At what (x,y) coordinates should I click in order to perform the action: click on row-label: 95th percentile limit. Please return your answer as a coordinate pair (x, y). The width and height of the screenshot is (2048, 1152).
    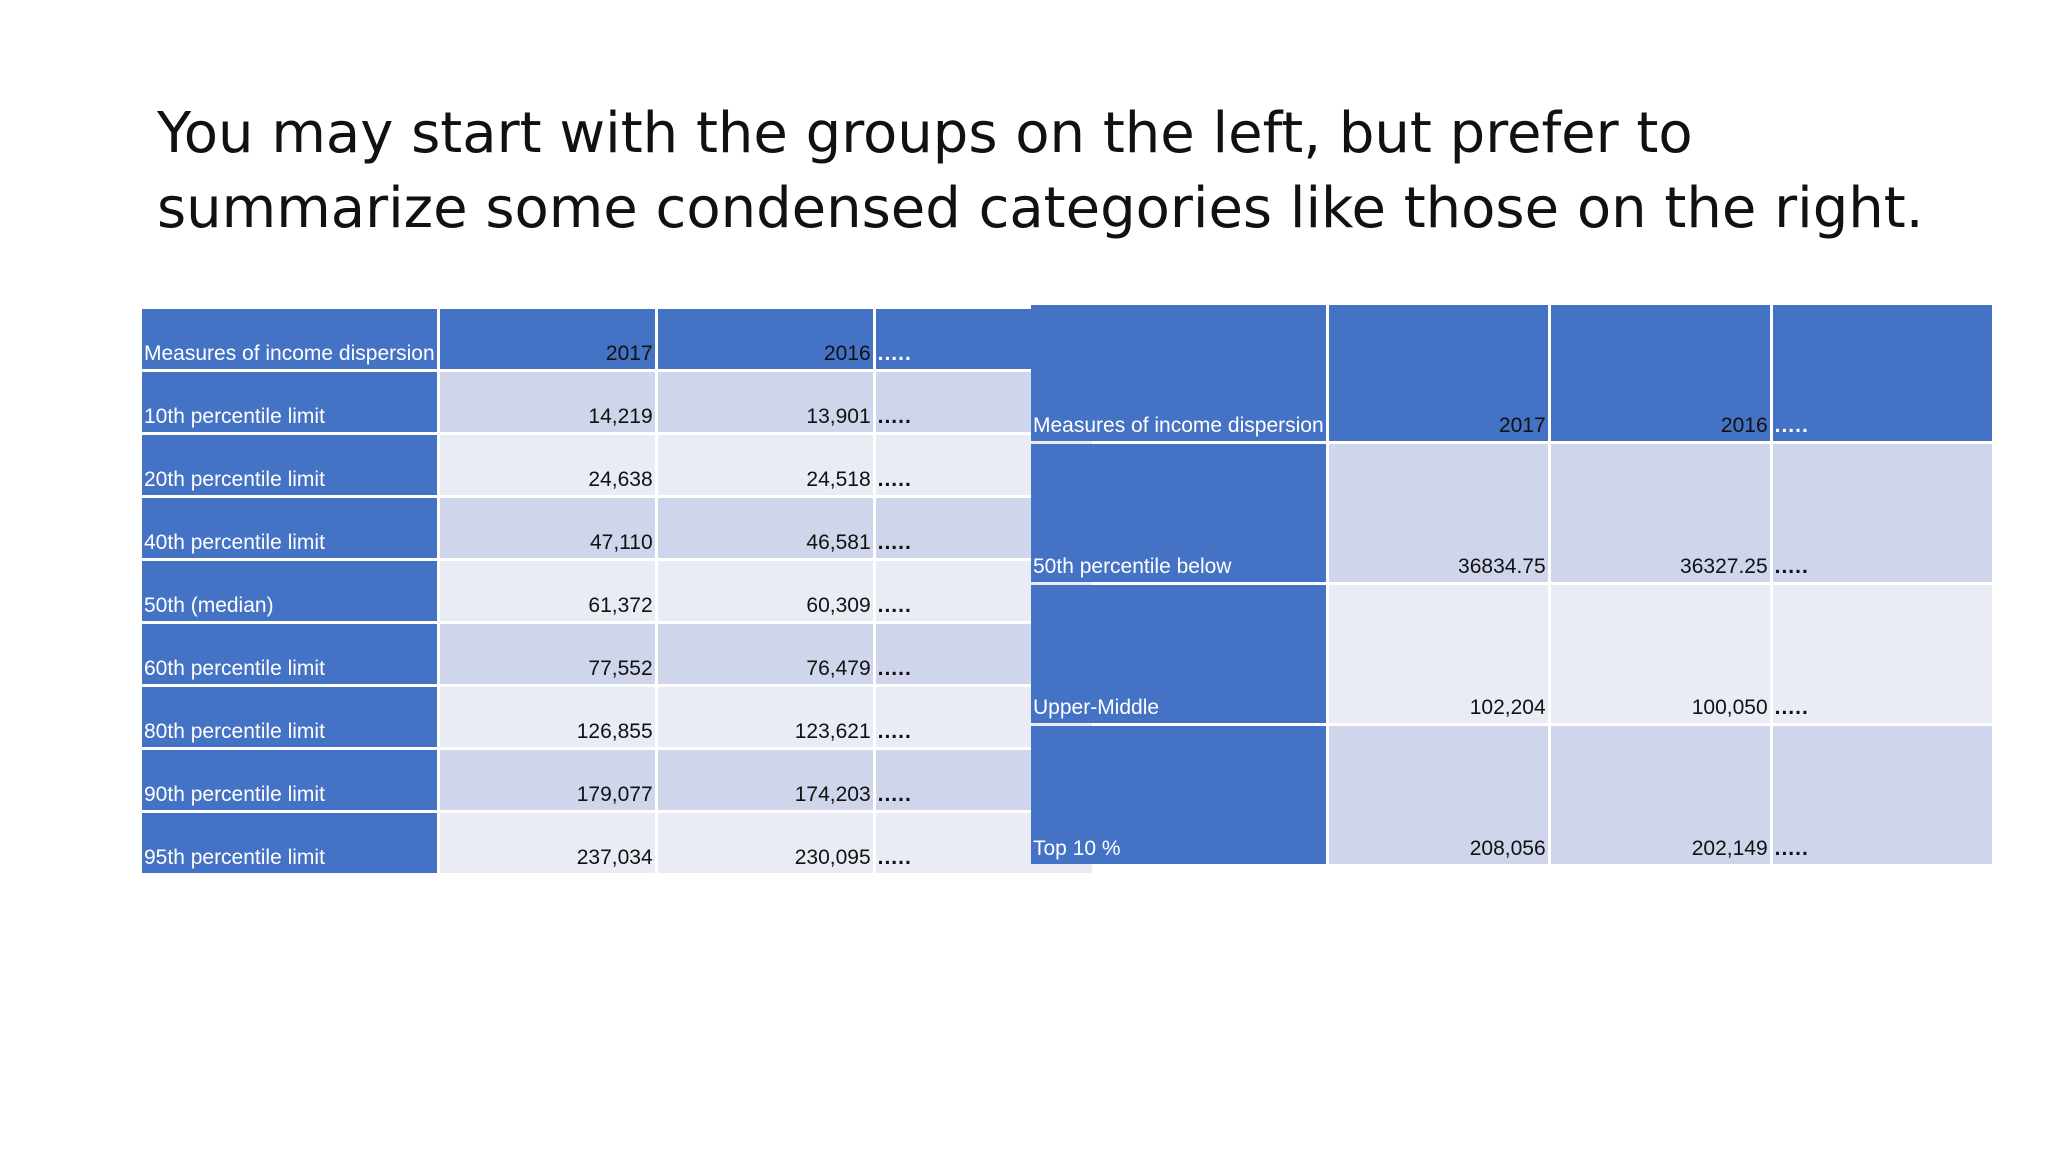
    Looking at the image, I should click on (289, 843).